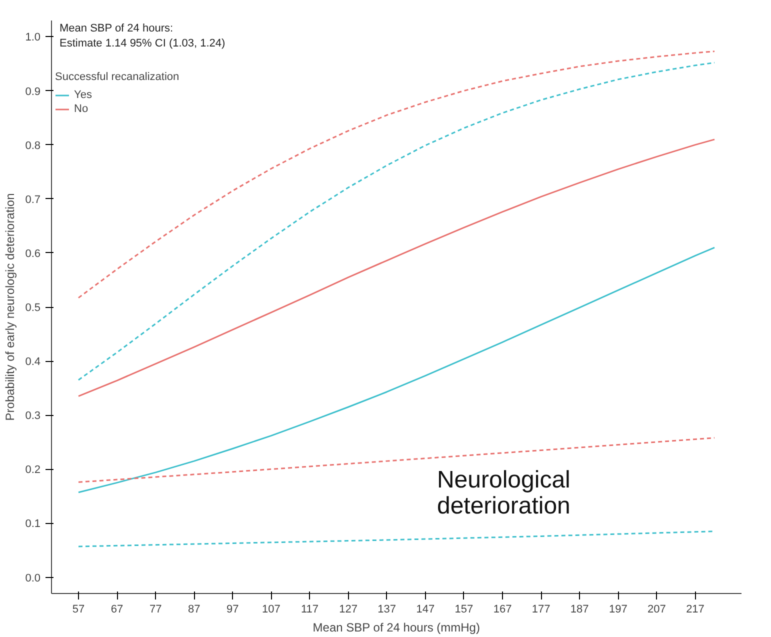 Image resolution: width=771 pixels, height=637 pixels. What do you see at coordinates (143, 44) in the screenshot?
I see `annotation: Estimate 1.14 95% CI (1.03, 1.24)` at bounding box center [143, 44].